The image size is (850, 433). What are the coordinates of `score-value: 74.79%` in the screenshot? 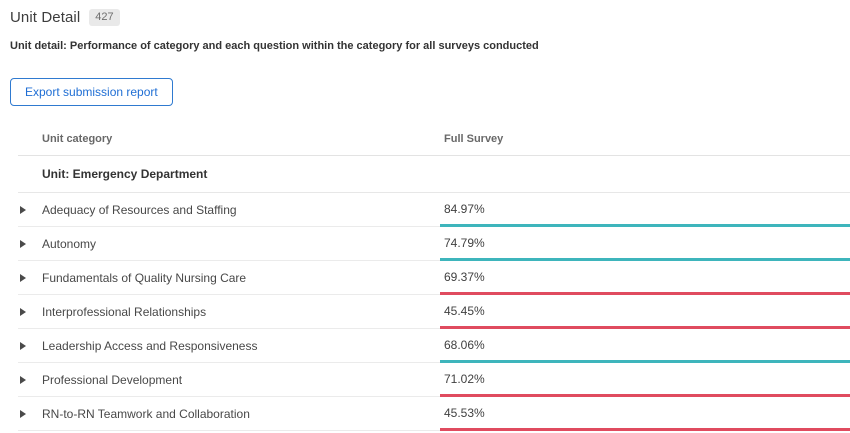 It's located at (464, 242).